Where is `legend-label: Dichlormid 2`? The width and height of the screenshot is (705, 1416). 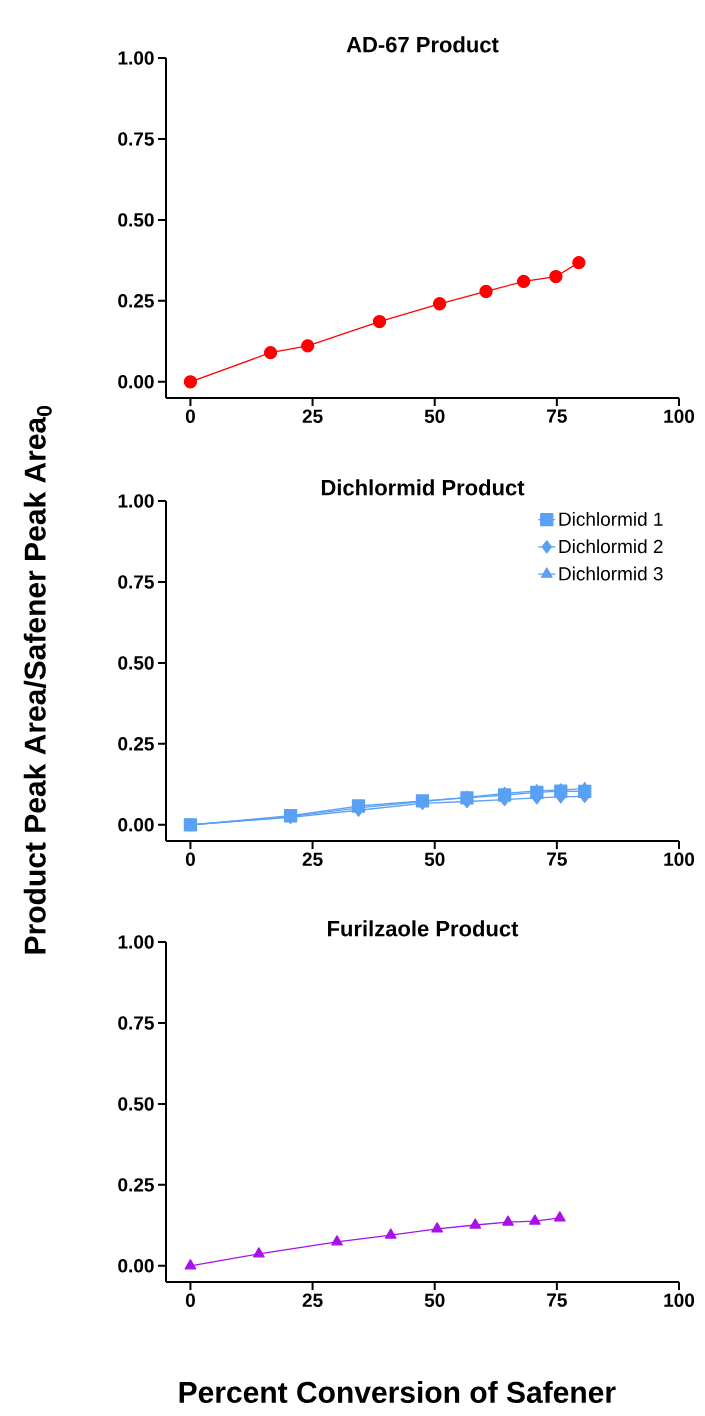
legend-label: Dichlormid 2 is located at coordinates (611, 546).